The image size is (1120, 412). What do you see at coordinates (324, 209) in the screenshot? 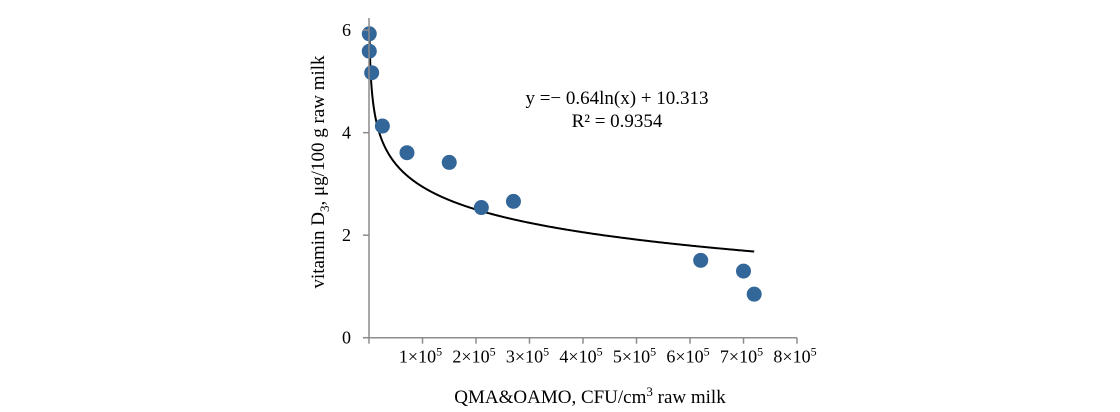
I see `y-axis-title-sub: 3` at bounding box center [324, 209].